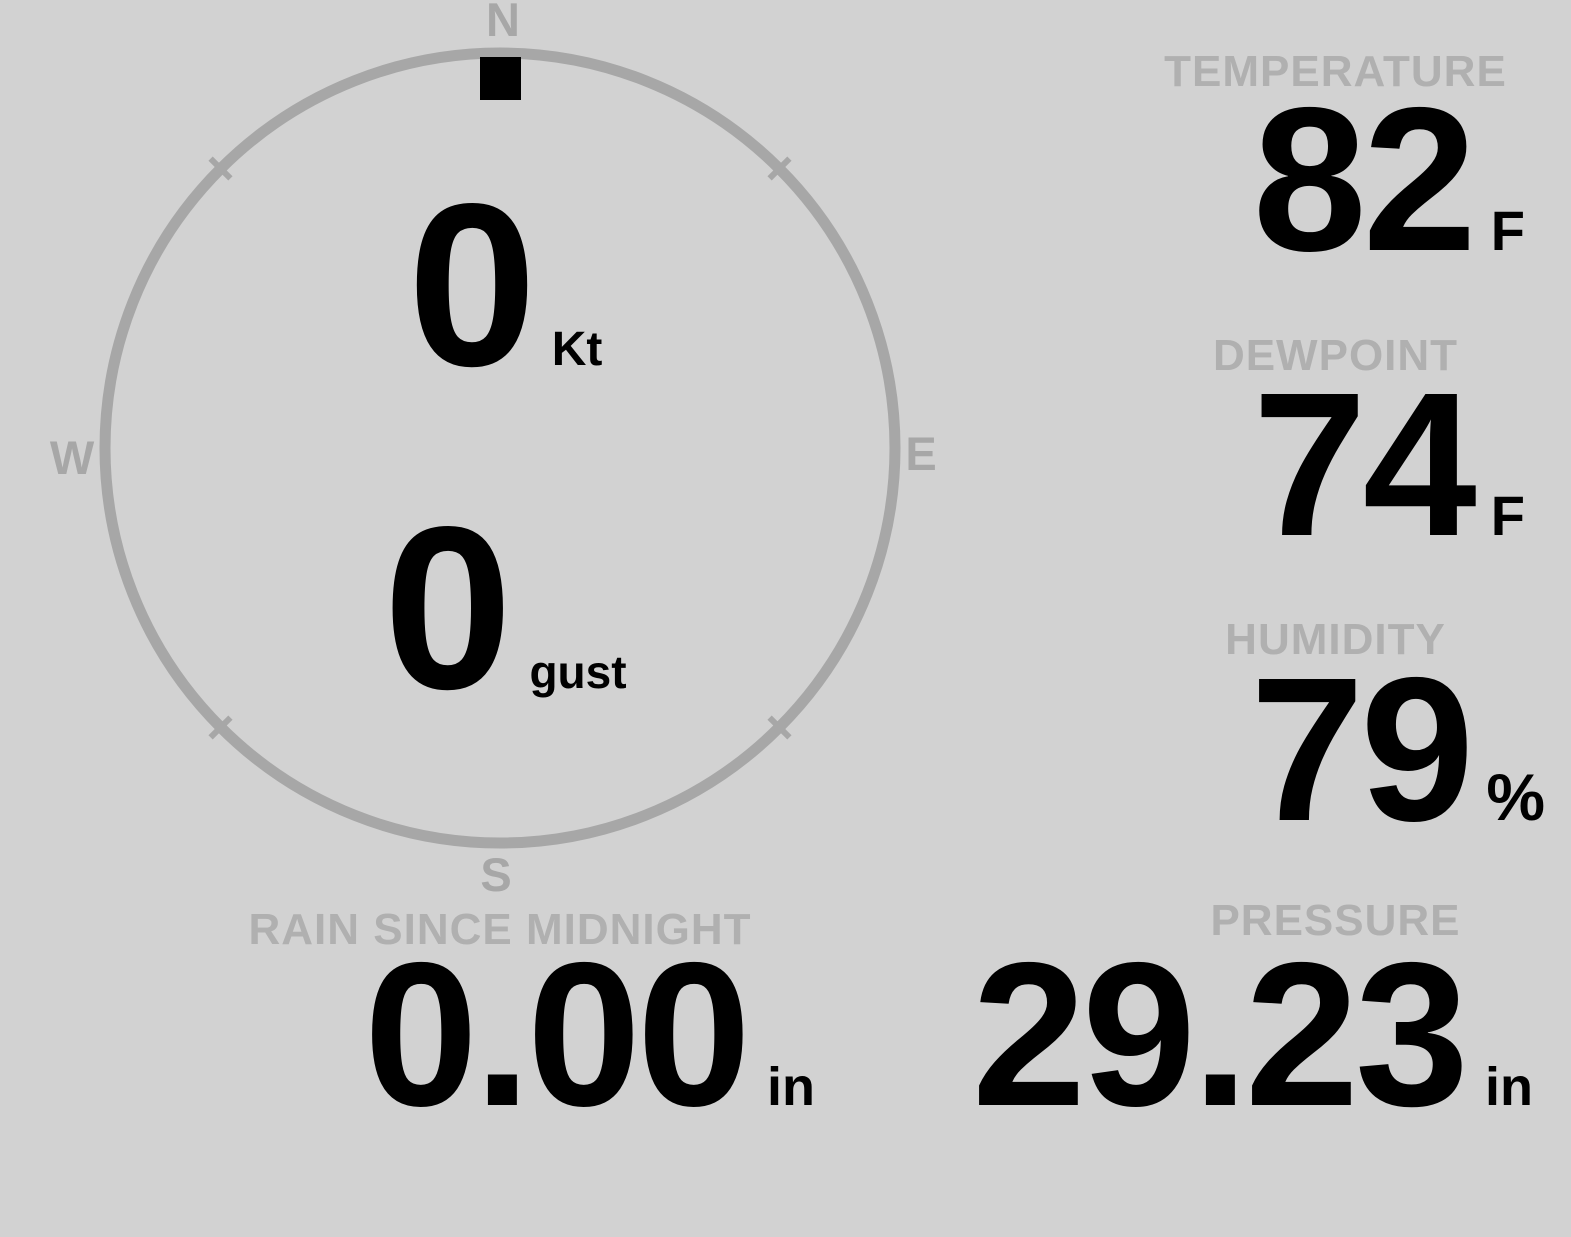  What do you see at coordinates (1212, 179) in the screenshot?
I see `temperature-reading: 82 F` at bounding box center [1212, 179].